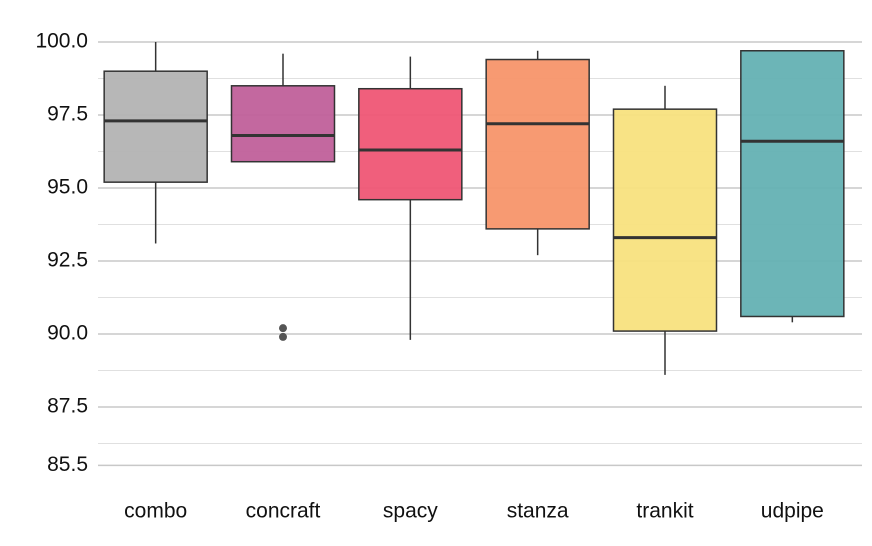 This screenshot has width=872, height=546. Describe the element at coordinates (538, 511) in the screenshot. I see `x-tick-label: stanza` at that location.